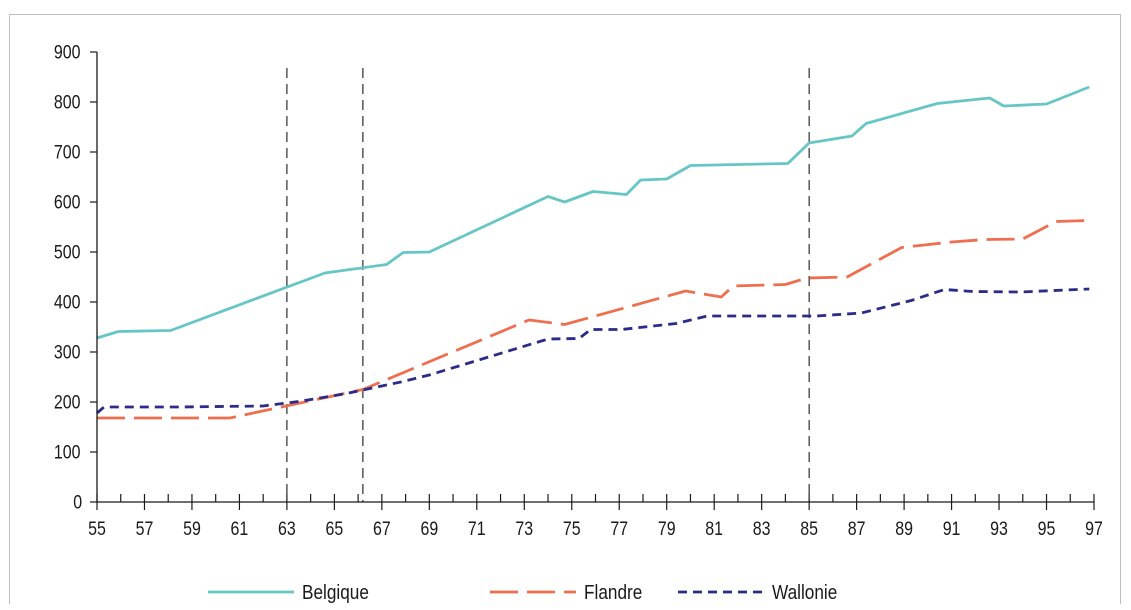  Describe the element at coordinates (97, 529) in the screenshot. I see `x-tick-label-55: 55` at that location.